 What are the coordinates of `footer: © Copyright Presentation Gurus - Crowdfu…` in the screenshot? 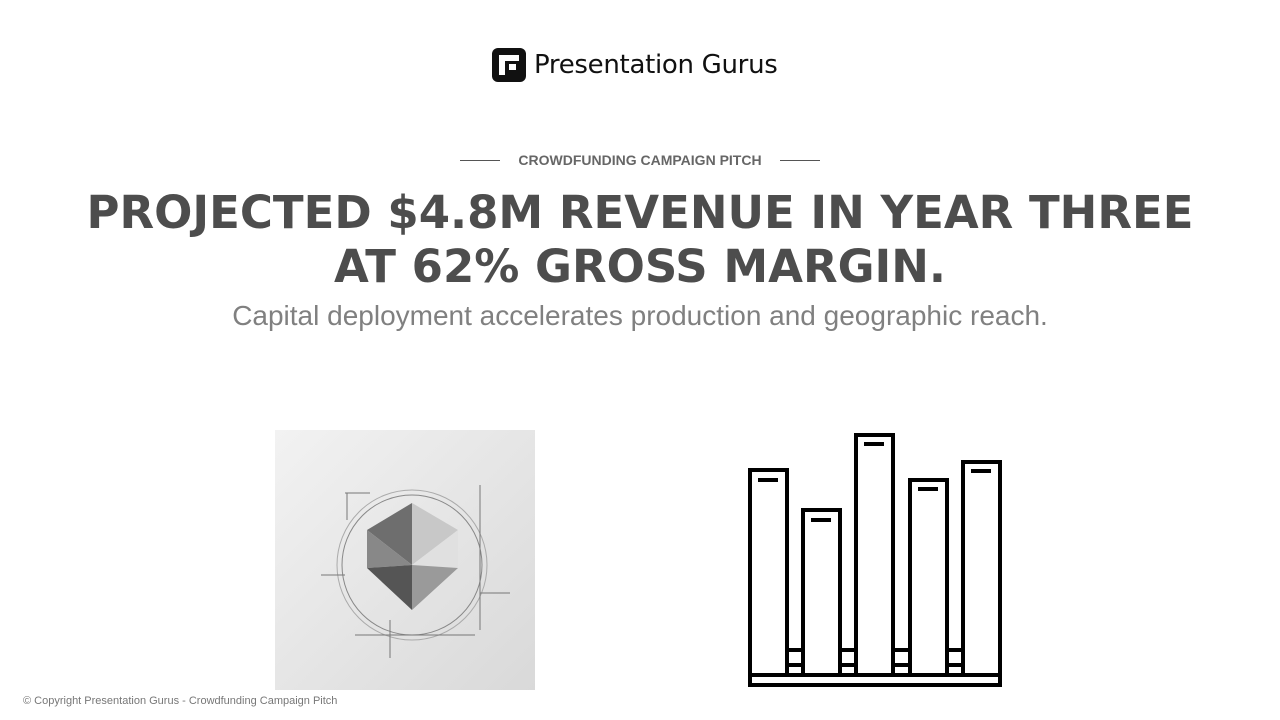 It's located at (180, 701).